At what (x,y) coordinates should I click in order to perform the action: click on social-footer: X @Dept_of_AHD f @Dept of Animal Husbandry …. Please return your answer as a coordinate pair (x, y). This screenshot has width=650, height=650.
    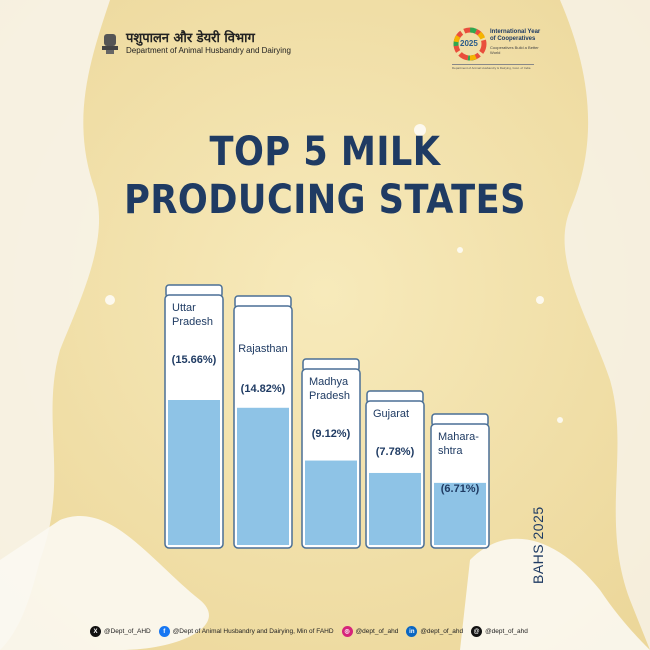
    Looking at the image, I should click on (309, 631).